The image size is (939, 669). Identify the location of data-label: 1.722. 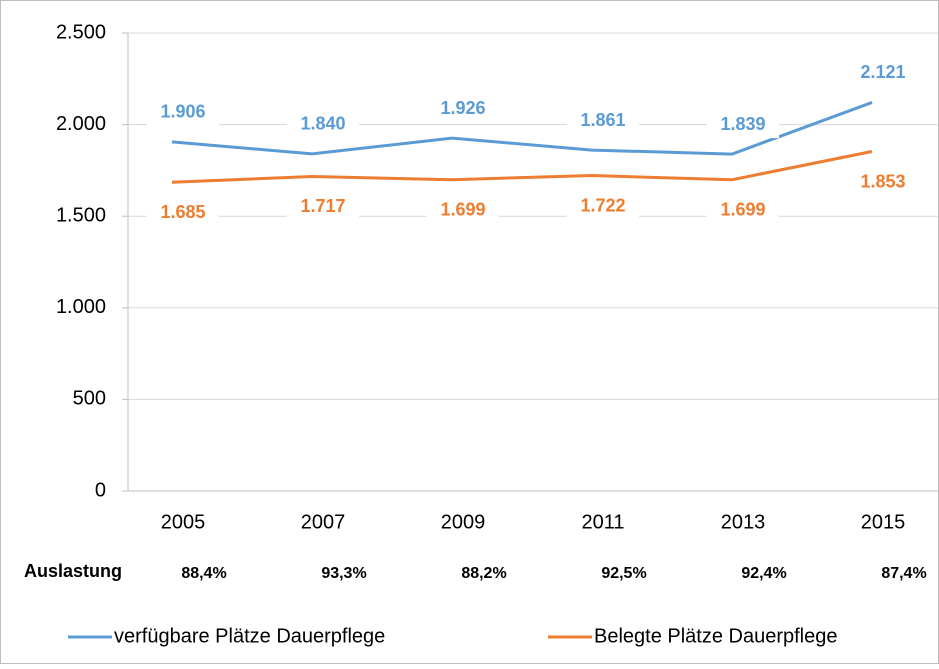
(602, 205).